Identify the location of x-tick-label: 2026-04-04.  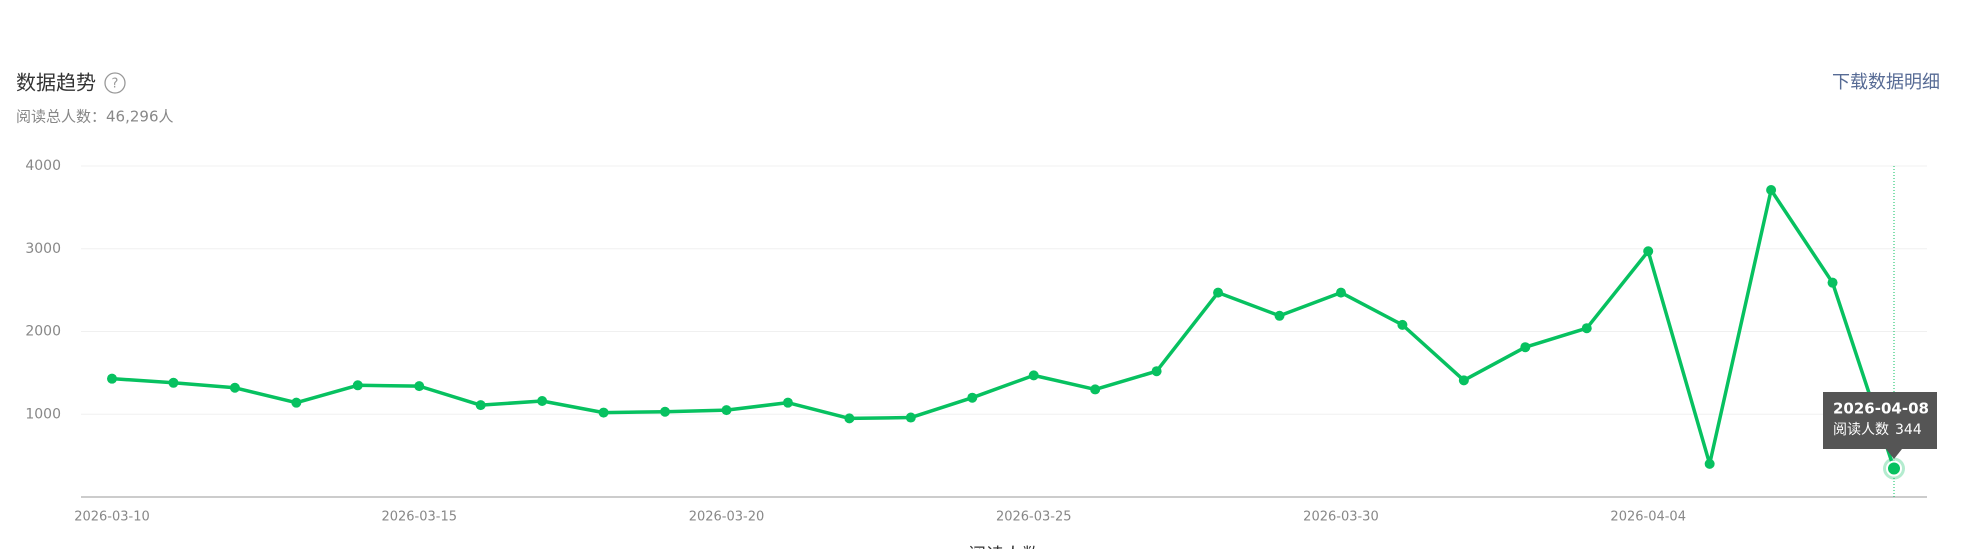
(1648, 517).